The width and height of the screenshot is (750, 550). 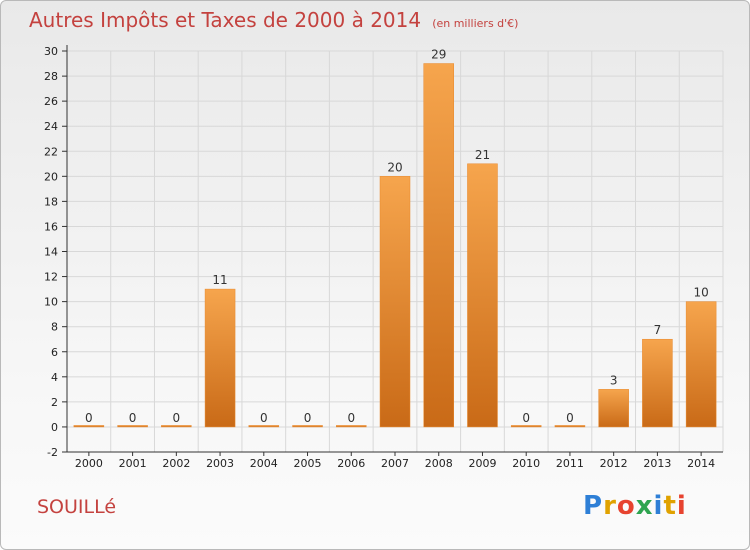 I want to click on y-tick-label: 30, so click(x=51, y=51).